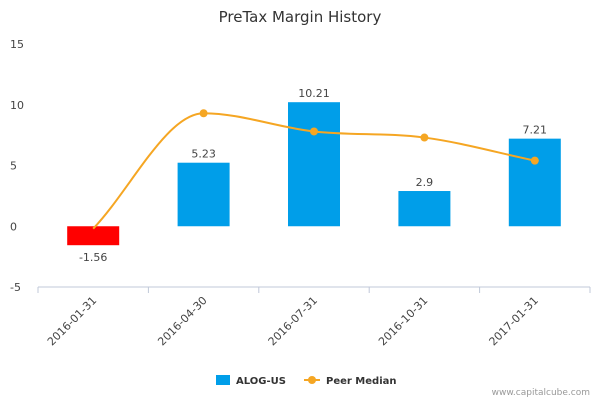  What do you see at coordinates (300, 17) in the screenshot?
I see `chart-title: PreTax Margin History` at bounding box center [300, 17].